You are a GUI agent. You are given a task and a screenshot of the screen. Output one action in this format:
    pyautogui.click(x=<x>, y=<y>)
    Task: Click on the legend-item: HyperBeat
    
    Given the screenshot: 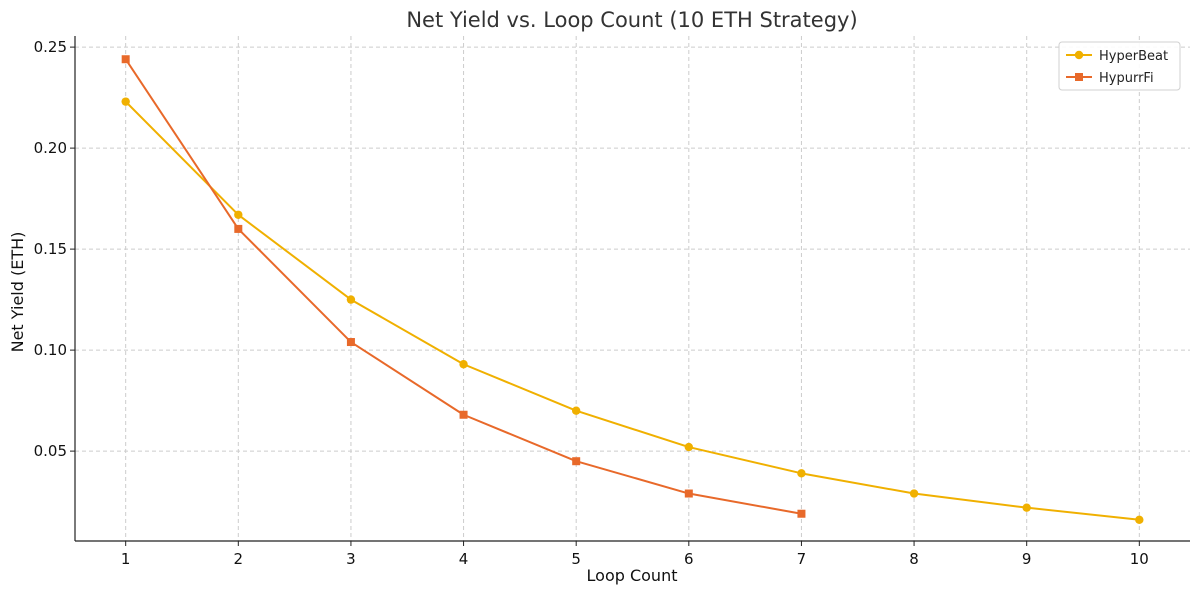 What is the action you would take?
    pyautogui.click(x=1117, y=56)
    